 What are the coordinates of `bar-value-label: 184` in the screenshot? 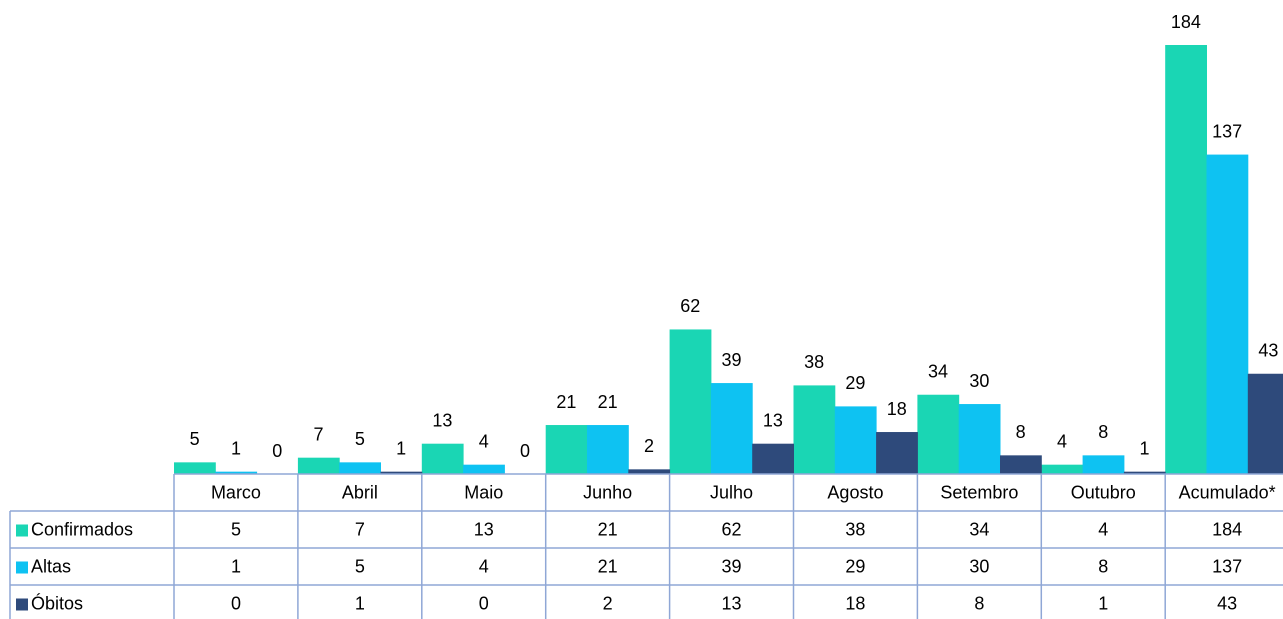 It's located at (1186, 22).